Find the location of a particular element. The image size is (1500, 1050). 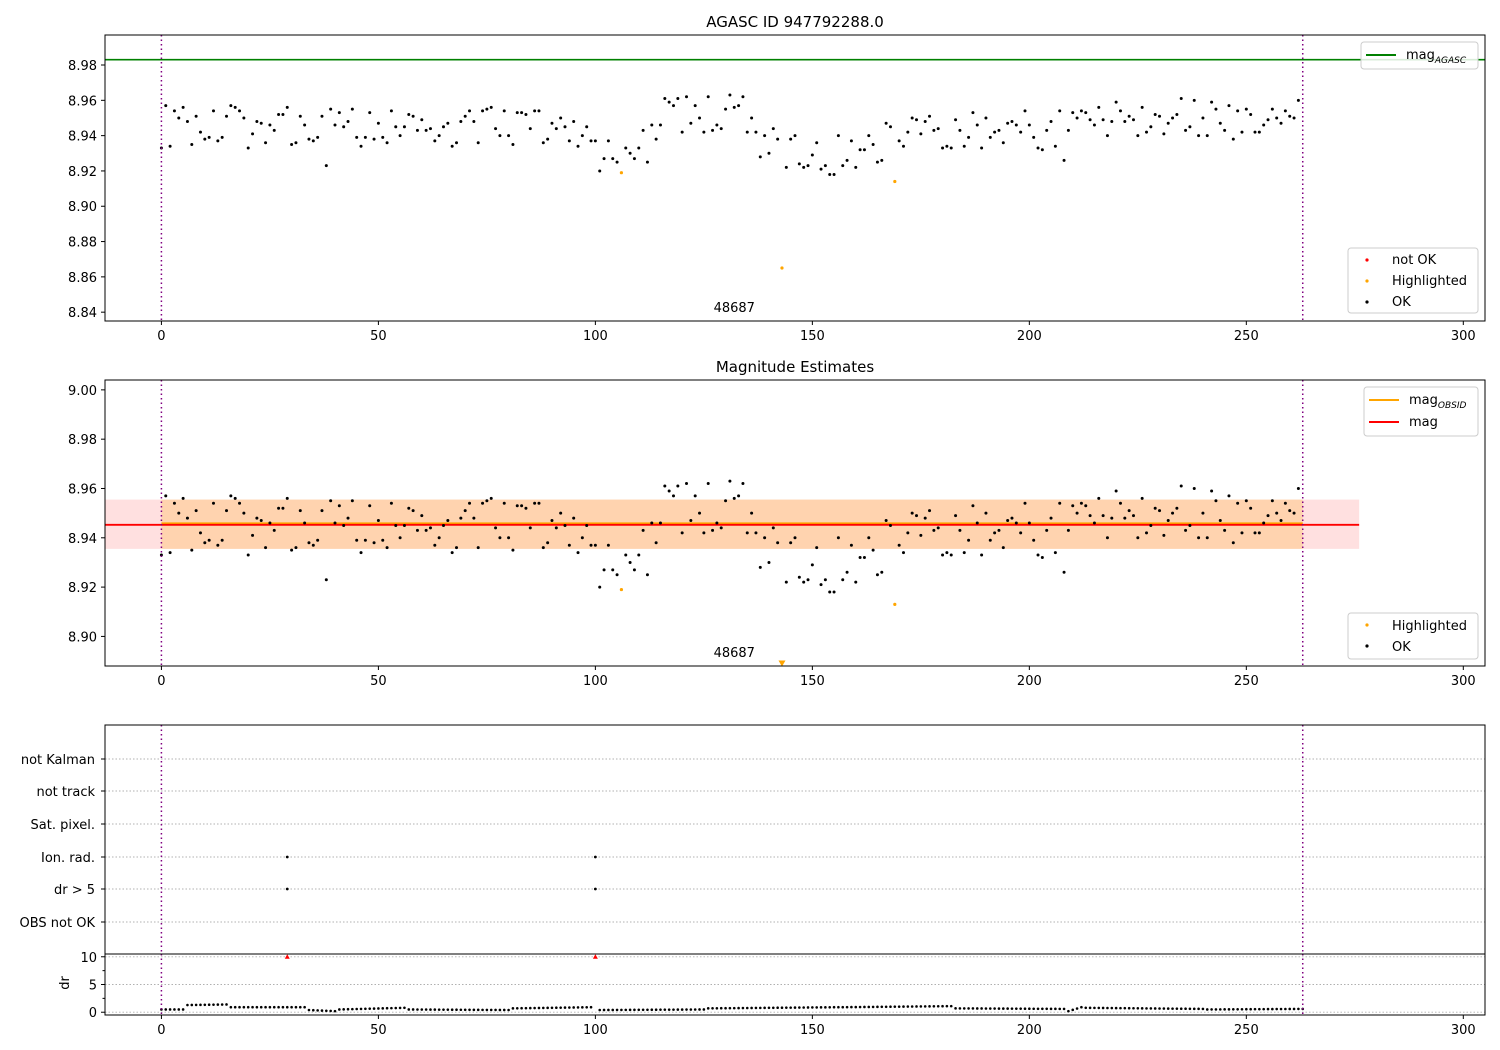

legend-bottom: not OK Highlighted OK is located at coordinates (1413, 280).